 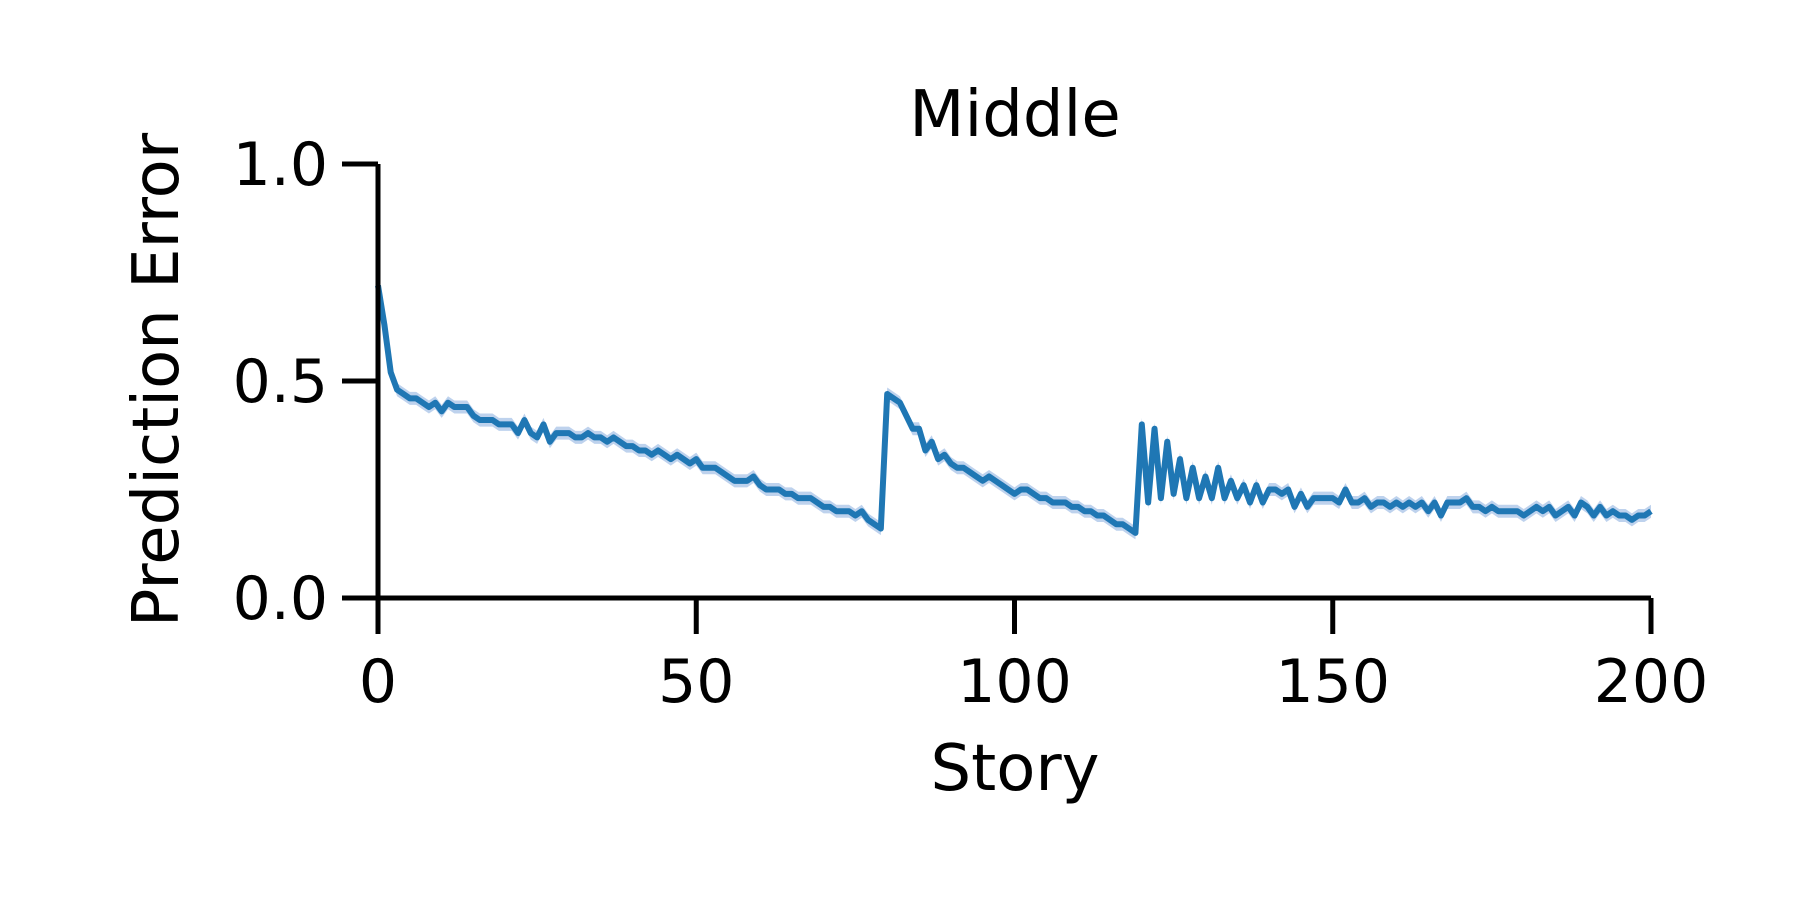 I want to click on chart-title: Middle, so click(x=1014, y=115).